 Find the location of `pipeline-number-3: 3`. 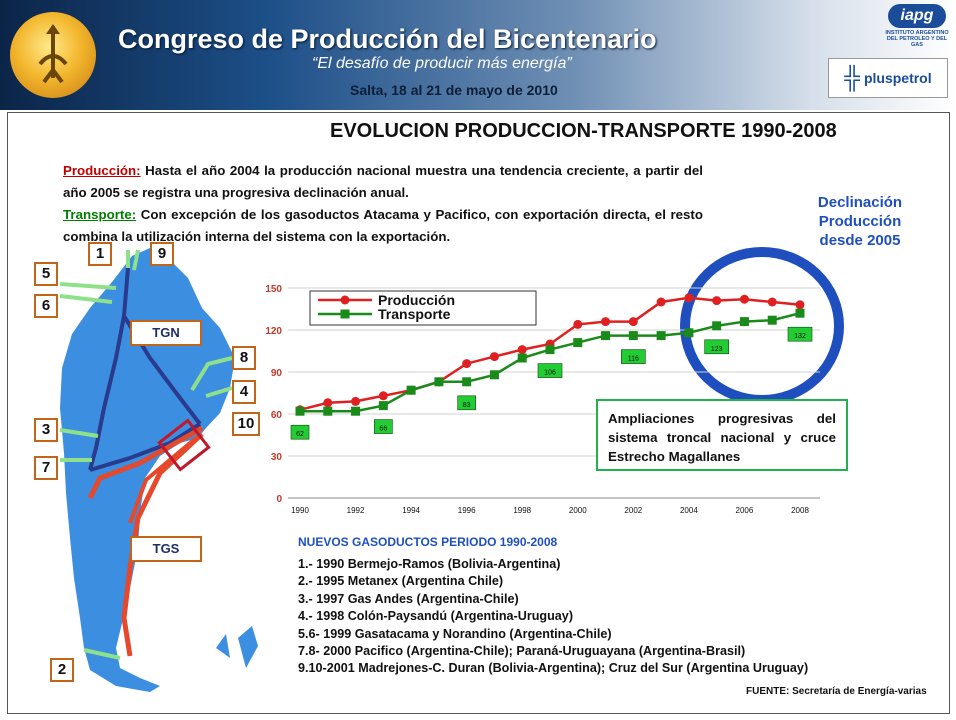

pipeline-number-3: 3 is located at coordinates (46, 430).